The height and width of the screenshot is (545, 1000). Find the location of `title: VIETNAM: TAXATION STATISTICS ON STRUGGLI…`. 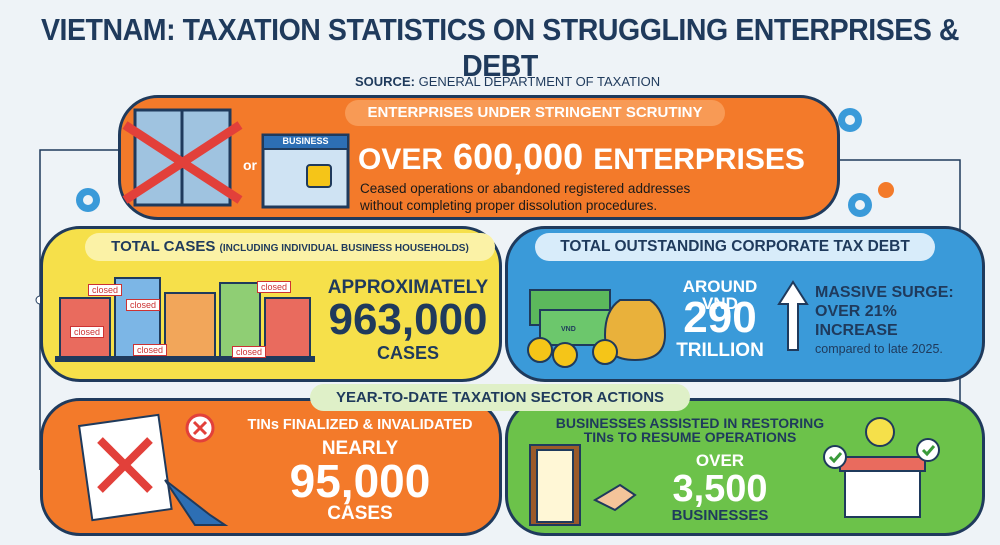

title: VIETNAM: TAXATION STATISTICS ON STRUGGLI… is located at coordinates (500, 47).